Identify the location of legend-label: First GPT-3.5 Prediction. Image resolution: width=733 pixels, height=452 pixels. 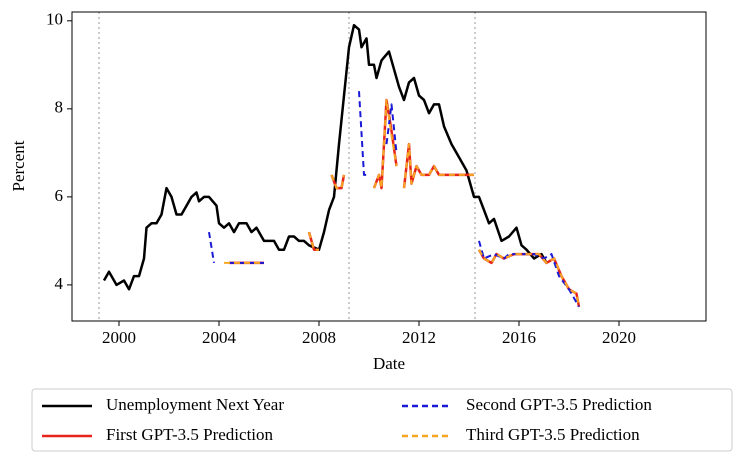
(190, 434).